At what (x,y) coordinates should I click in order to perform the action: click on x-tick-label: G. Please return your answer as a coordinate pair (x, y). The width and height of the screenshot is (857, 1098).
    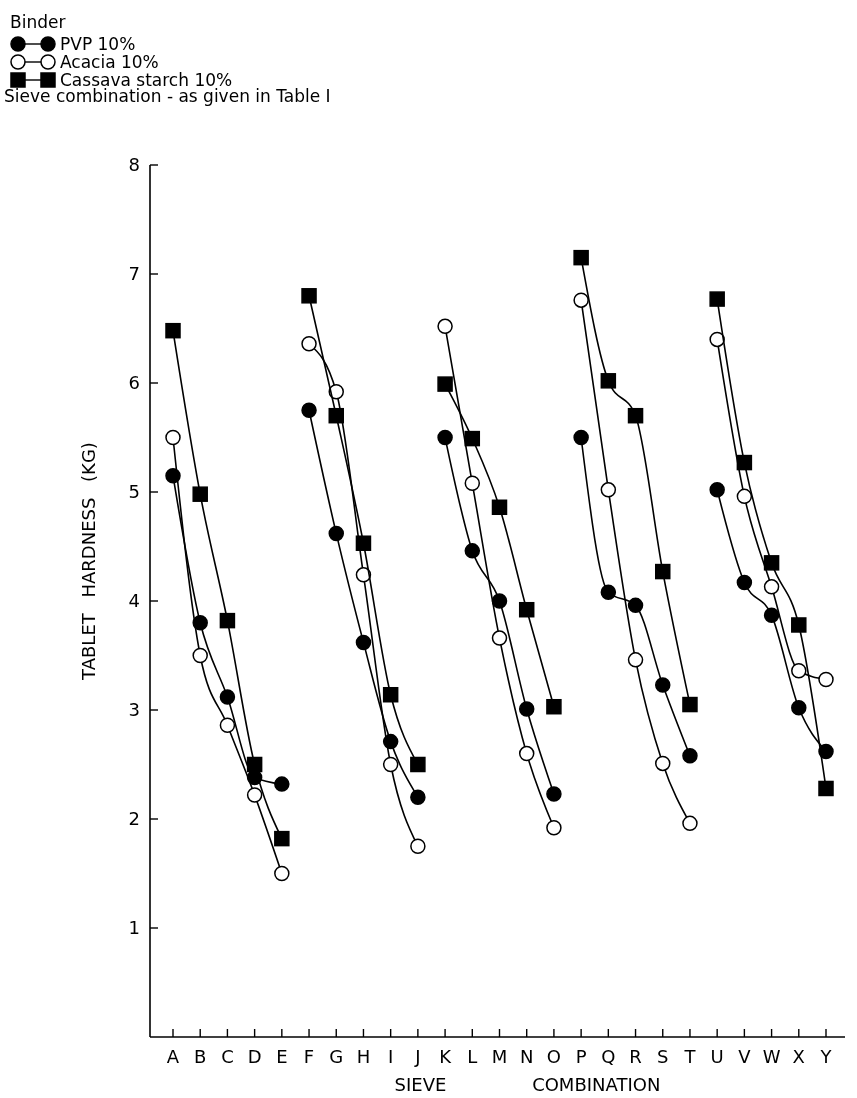
    Looking at the image, I should click on (336, 1056).